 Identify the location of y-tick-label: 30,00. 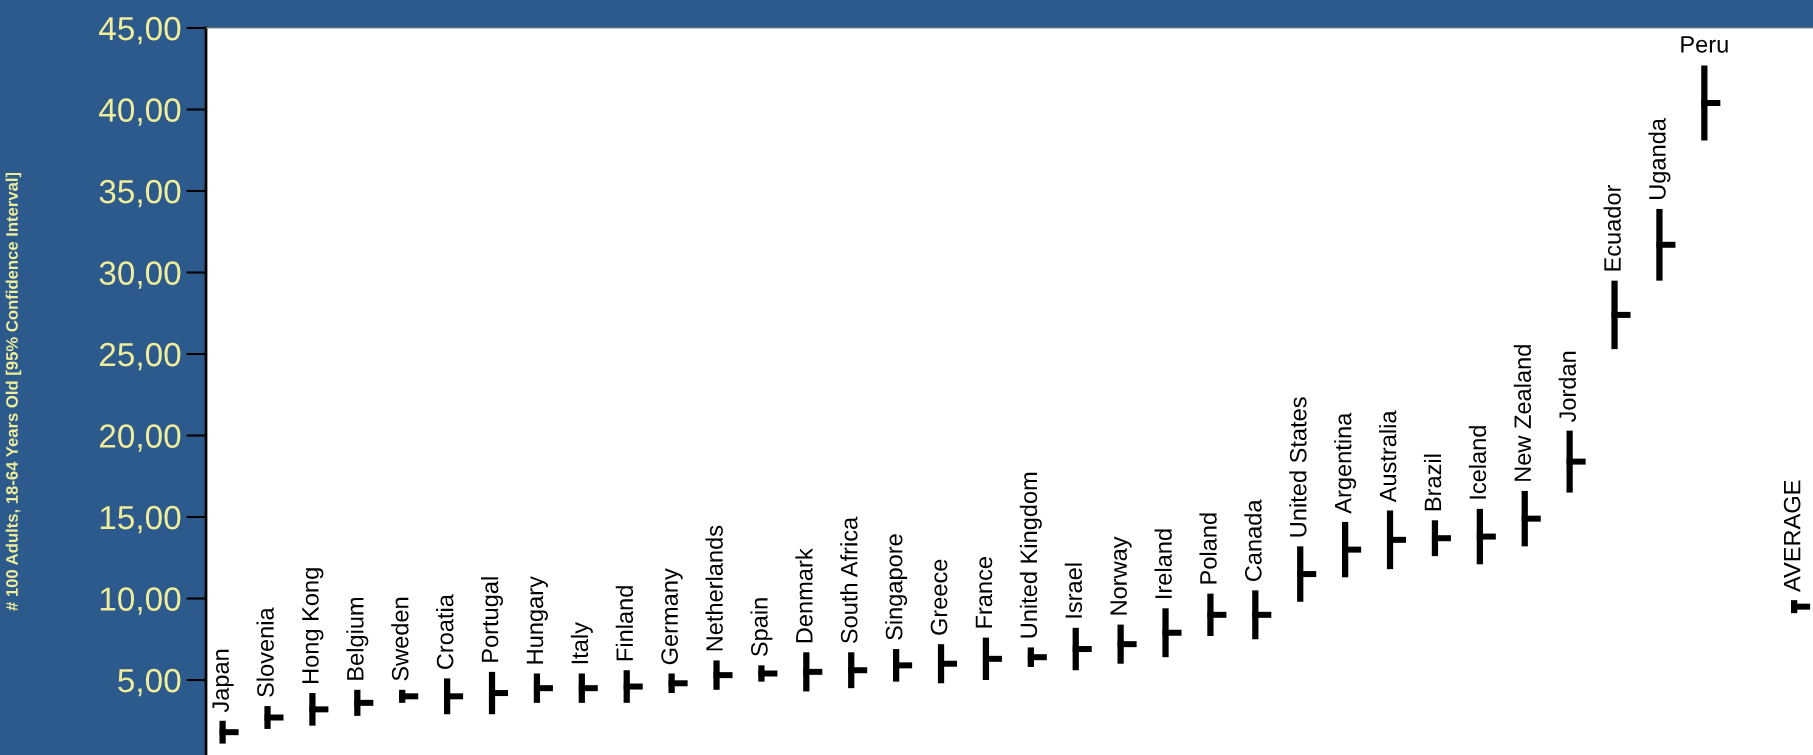
(140, 275).